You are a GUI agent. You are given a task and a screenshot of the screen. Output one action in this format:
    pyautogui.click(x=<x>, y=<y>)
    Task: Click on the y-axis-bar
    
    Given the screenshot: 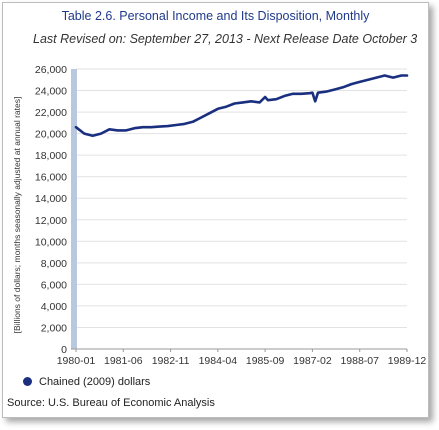 What is the action you would take?
    pyautogui.click(x=74, y=209)
    